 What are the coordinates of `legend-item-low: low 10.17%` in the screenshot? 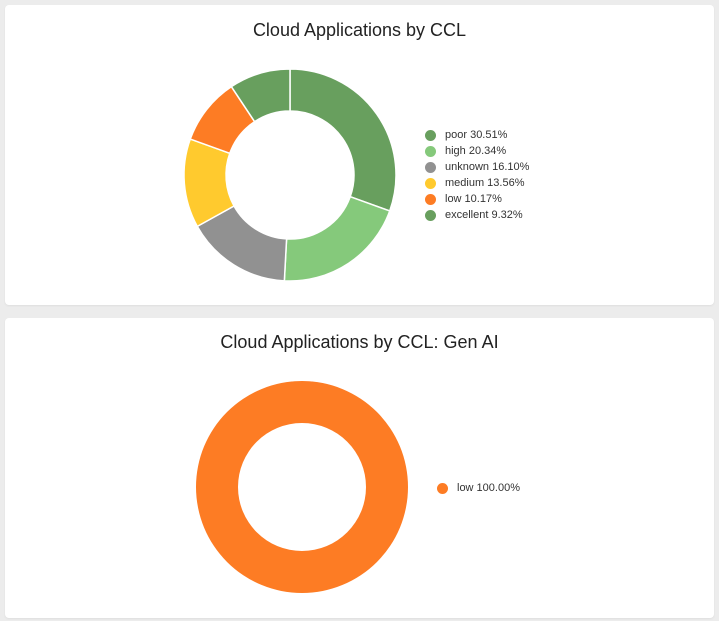 It's located at (477, 199).